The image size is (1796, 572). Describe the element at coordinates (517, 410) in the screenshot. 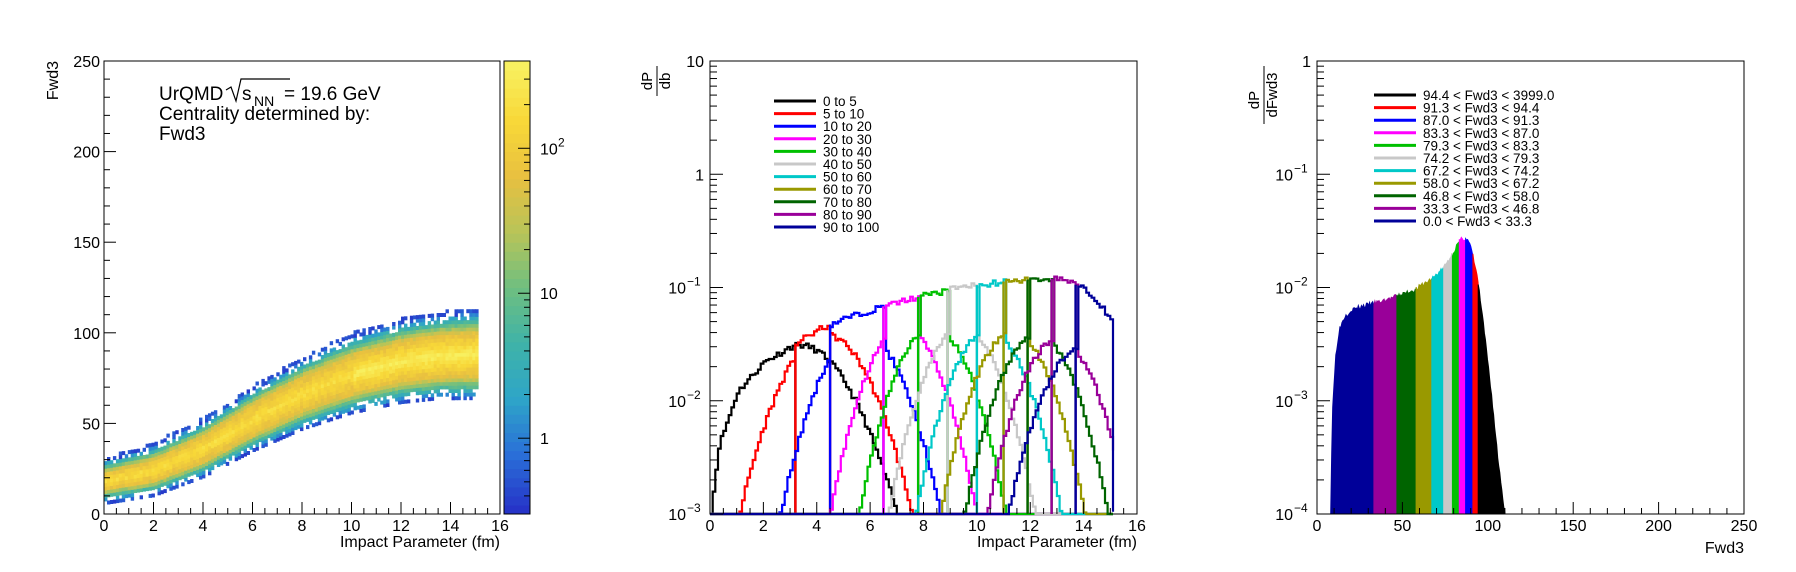

I see `colorbar-swatch` at that location.